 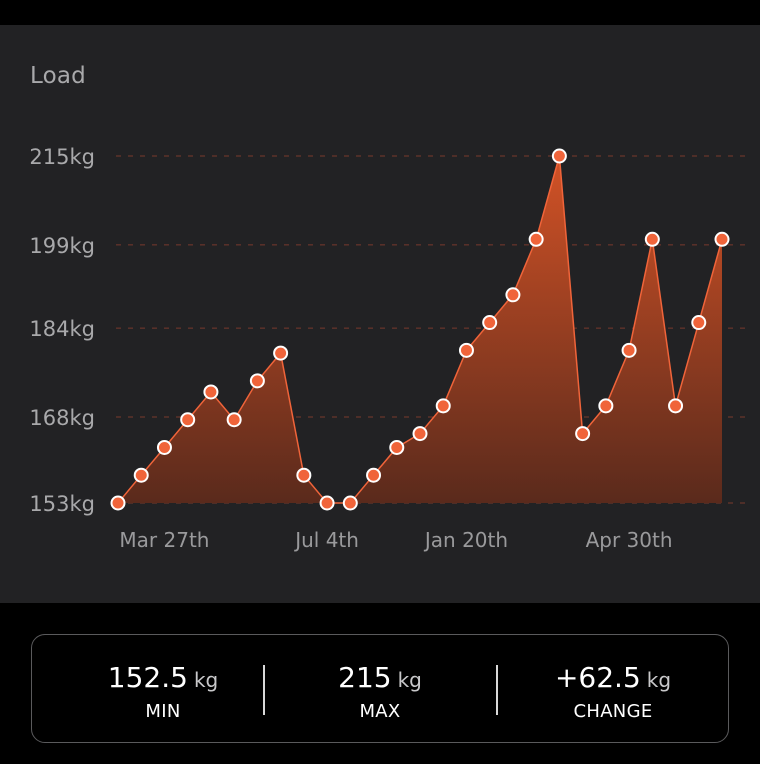 What do you see at coordinates (62, 157) in the screenshot?
I see `y-tick-label: 215kg` at bounding box center [62, 157].